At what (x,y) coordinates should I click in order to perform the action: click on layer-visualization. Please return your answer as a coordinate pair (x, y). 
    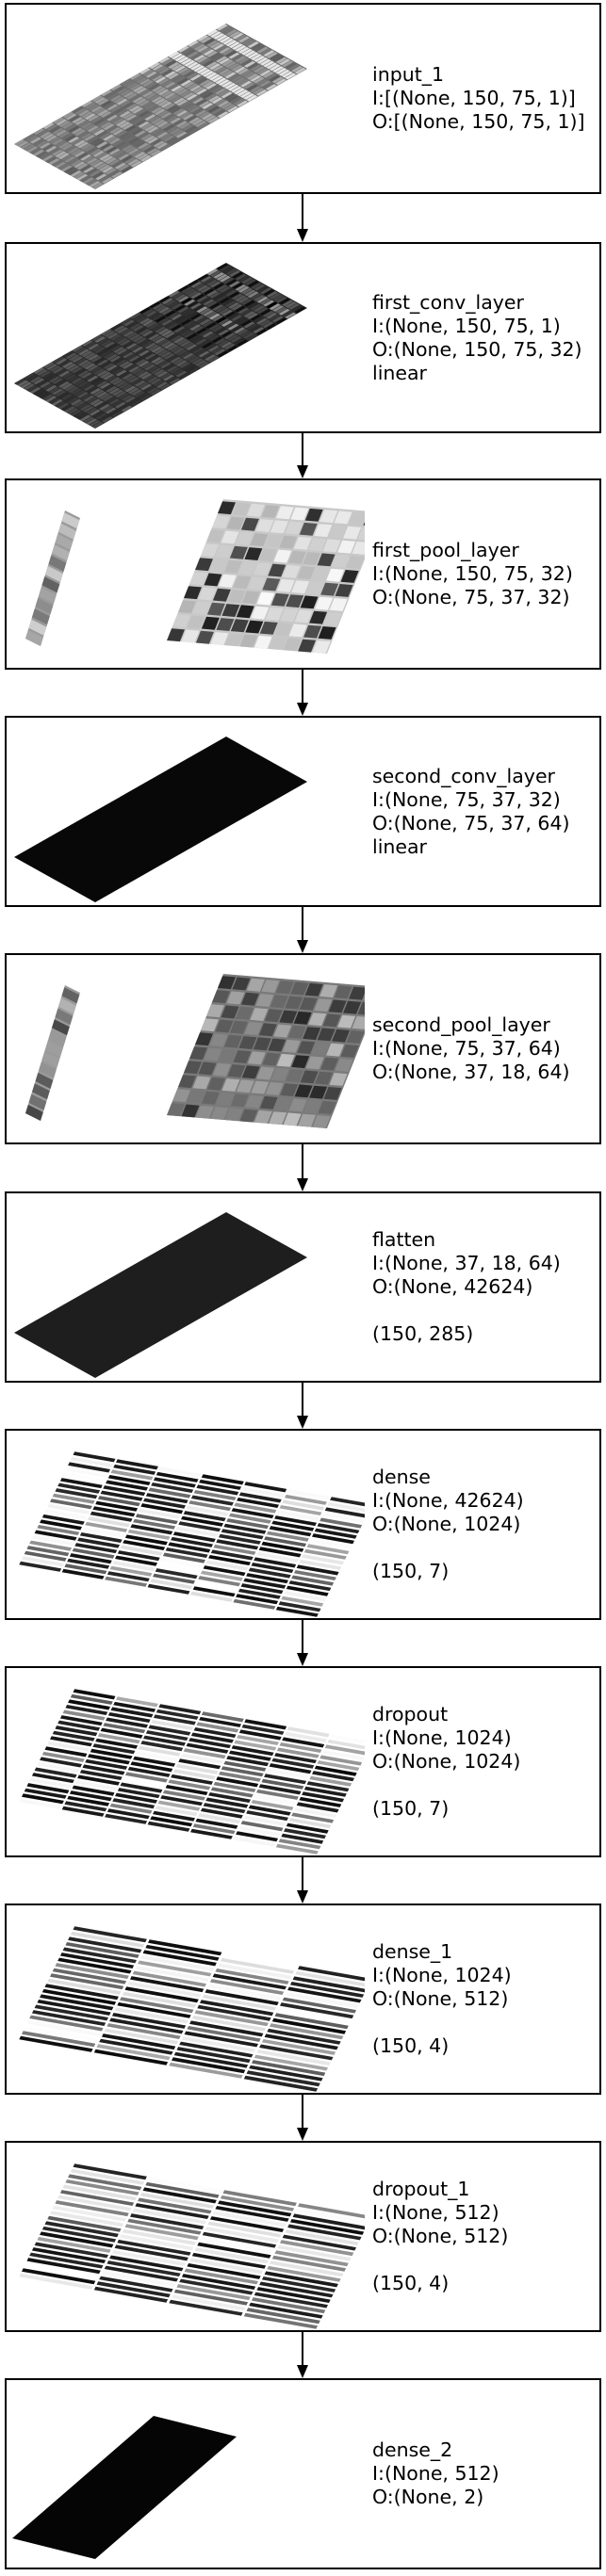
    Looking at the image, I should click on (195, 576).